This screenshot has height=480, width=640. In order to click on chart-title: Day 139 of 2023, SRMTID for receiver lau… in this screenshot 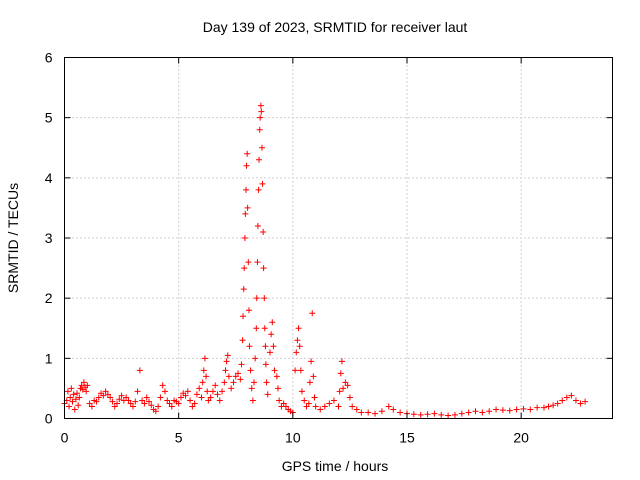, I will do `click(335, 27)`.